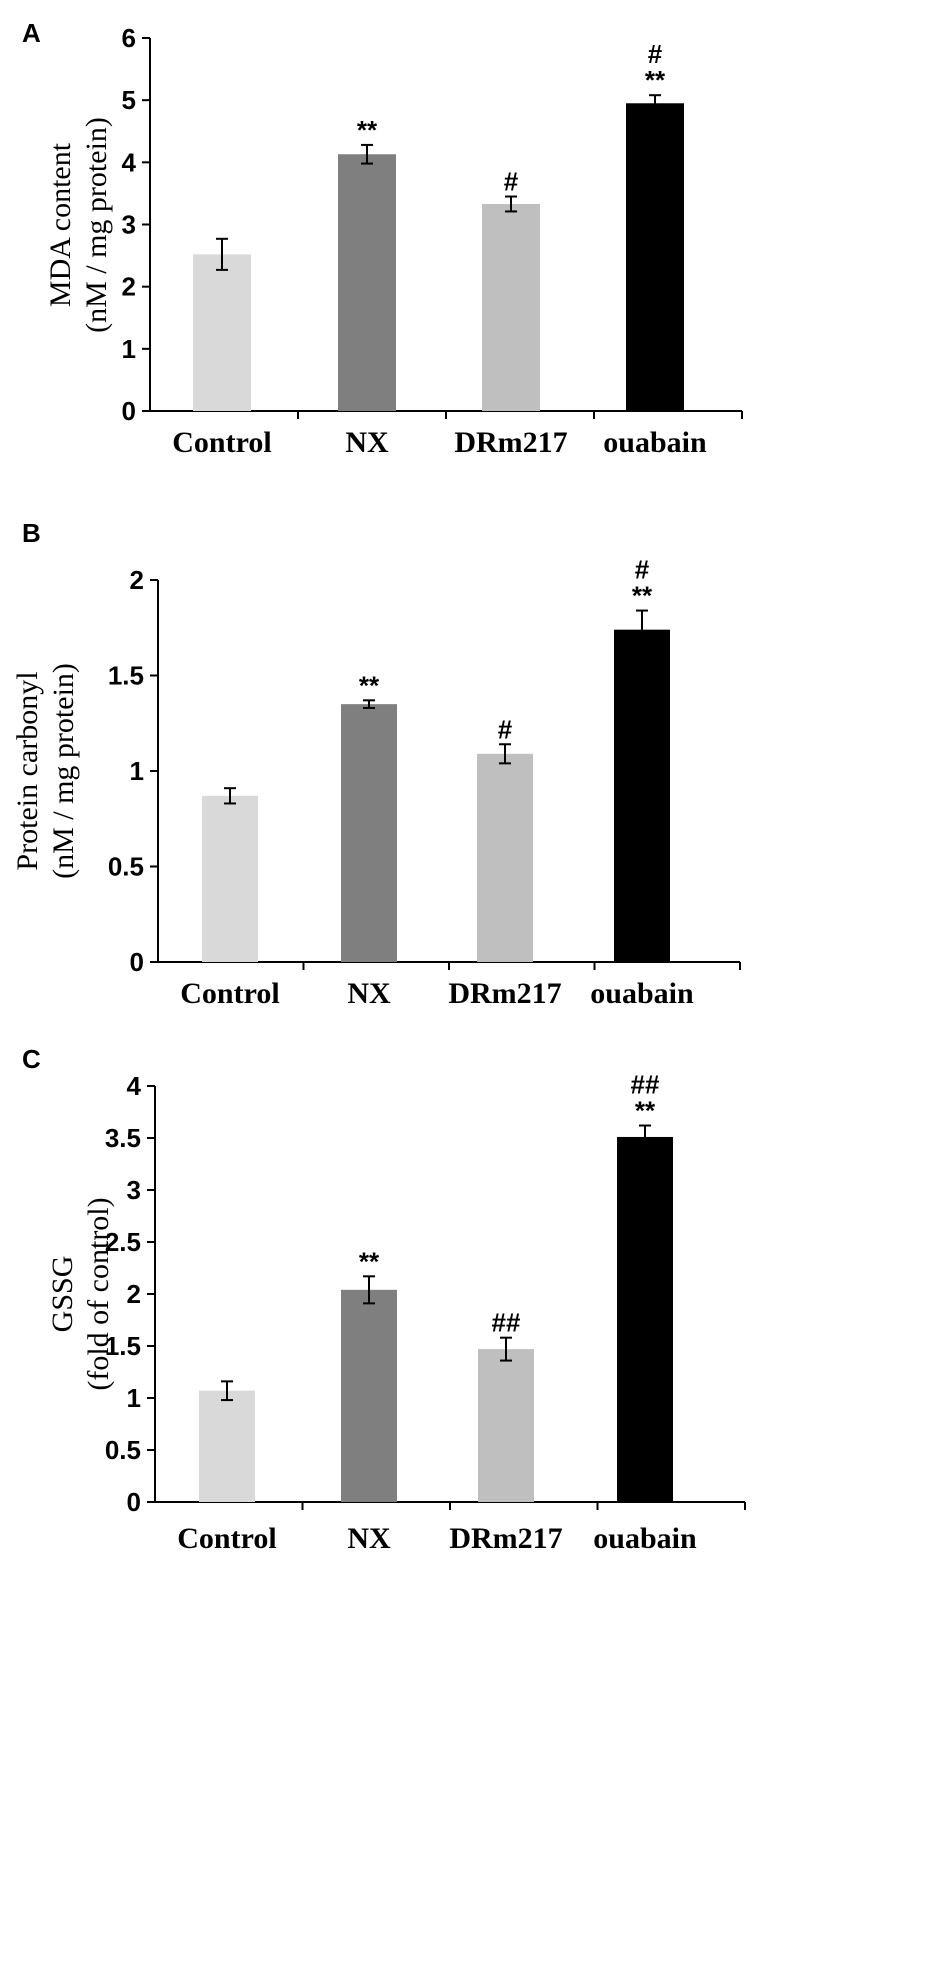 The height and width of the screenshot is (1982, 945). What do you see at coordinates (45, 771) in the screenshot?
I see `y-axis-label: Protein carbonyl (nM / mg protein)` at bounding box center [45, 771].